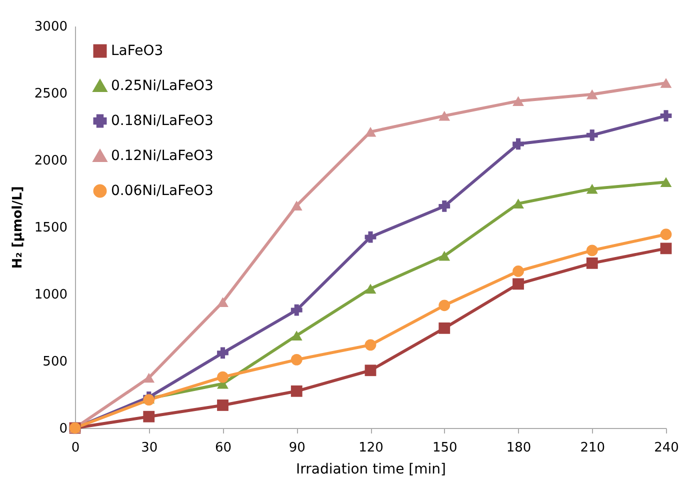  What do you see at coordinates (162, 121) in the screenshot?
I see `legend-label: 0.18Ni/LaFeO3` at bounding box center [162, 121].